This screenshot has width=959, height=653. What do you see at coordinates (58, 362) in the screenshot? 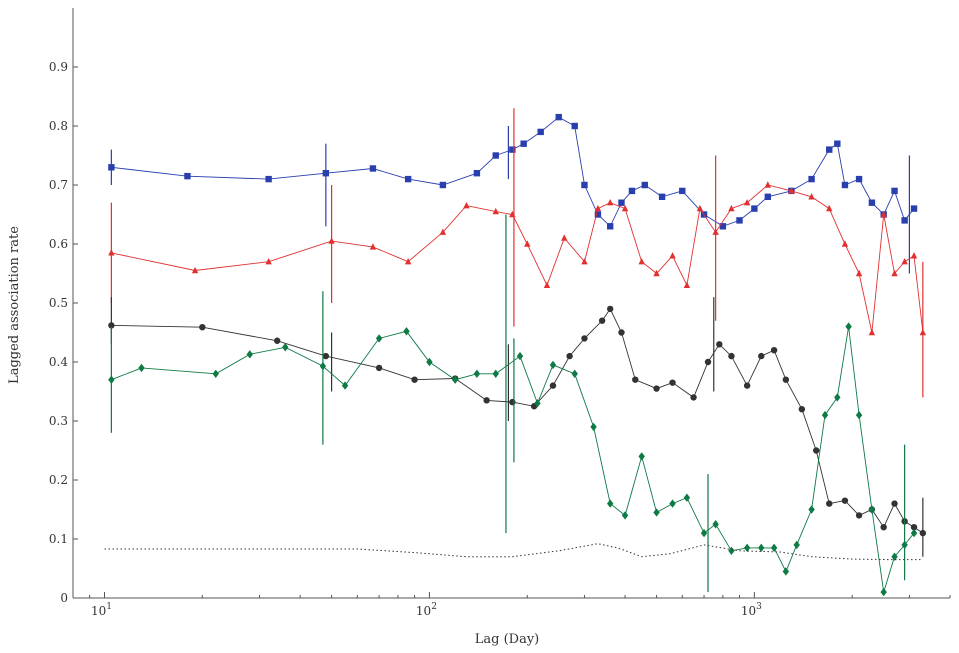
I see `y-tick-label: 0.4` at bounding box center [58, 362].